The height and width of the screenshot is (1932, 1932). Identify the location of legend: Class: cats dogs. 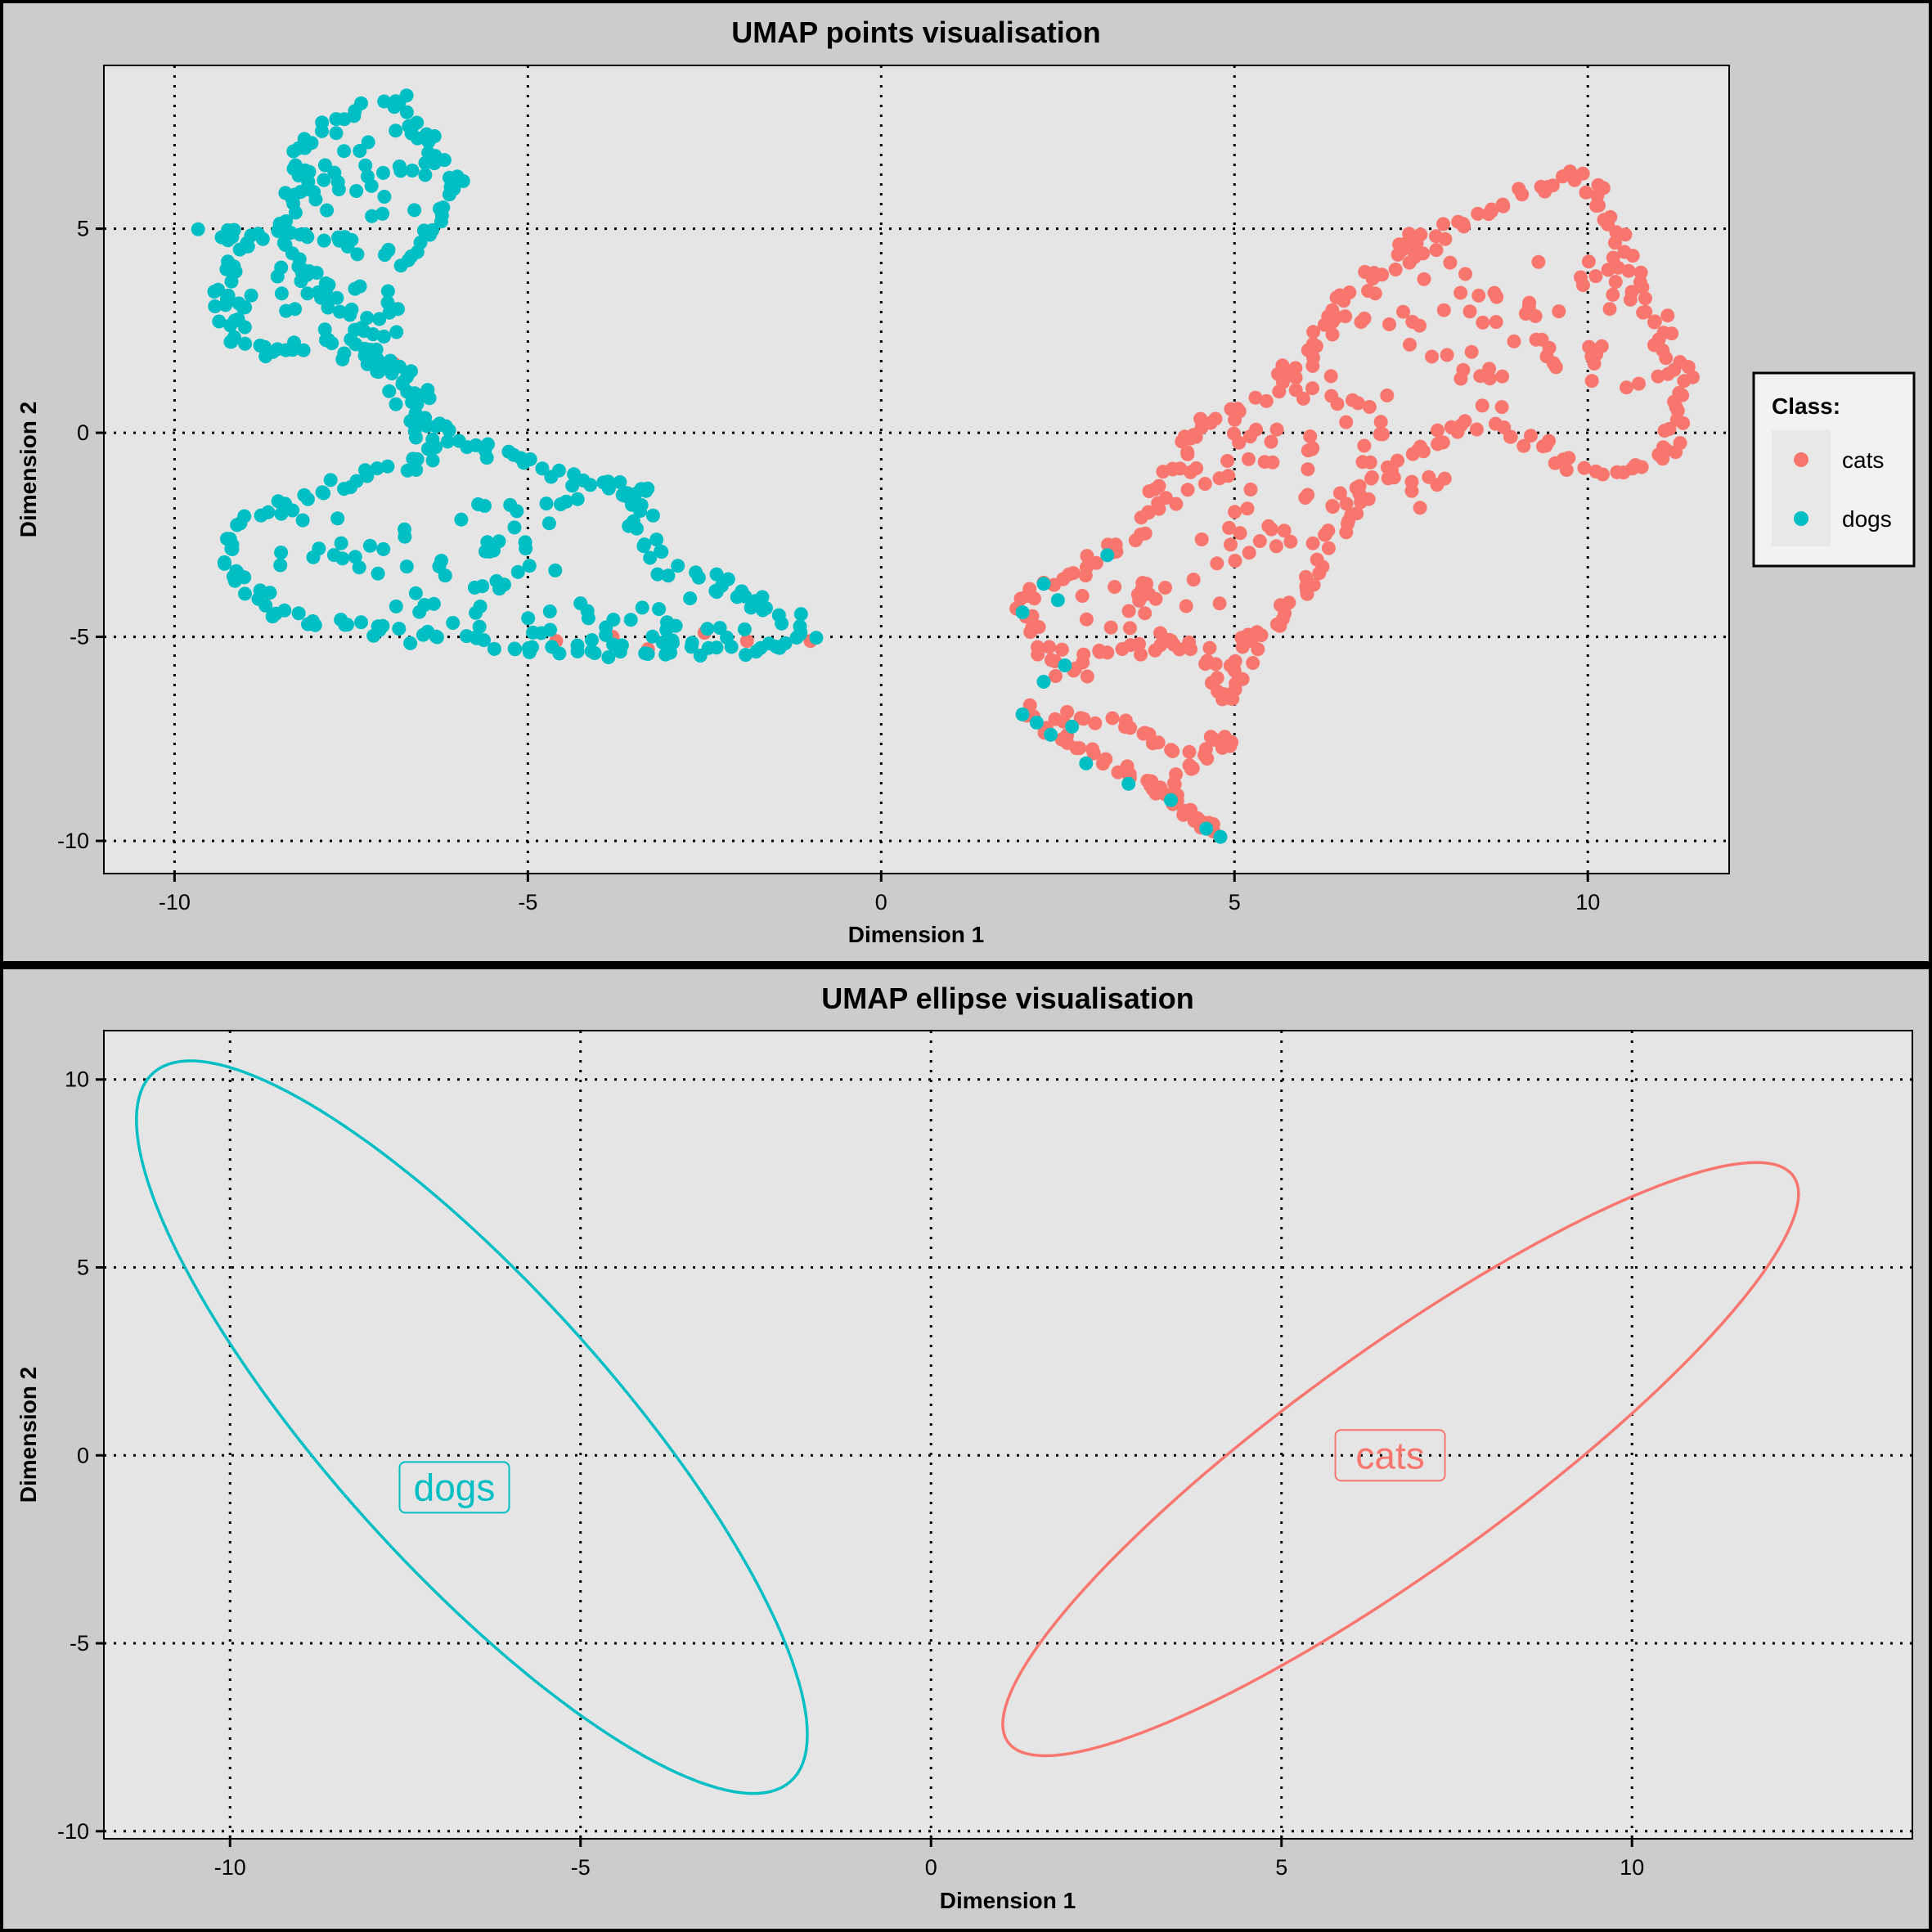
(1834, 470).